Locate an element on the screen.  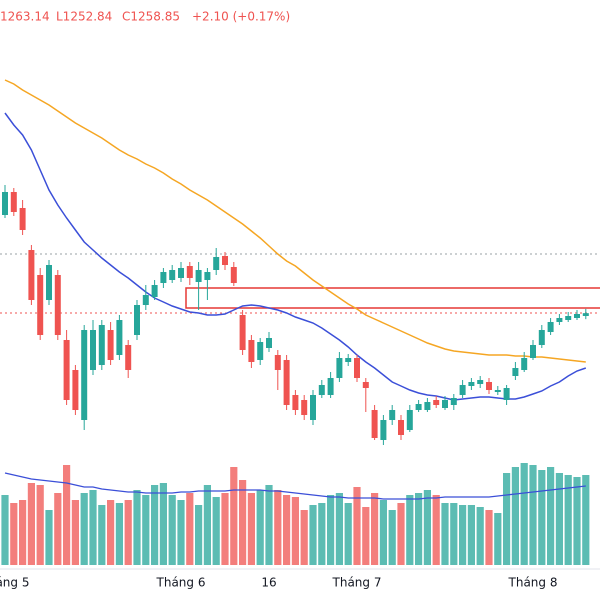
header-change: +2.10 (+0.17%) is located at coordinates (241, 17).